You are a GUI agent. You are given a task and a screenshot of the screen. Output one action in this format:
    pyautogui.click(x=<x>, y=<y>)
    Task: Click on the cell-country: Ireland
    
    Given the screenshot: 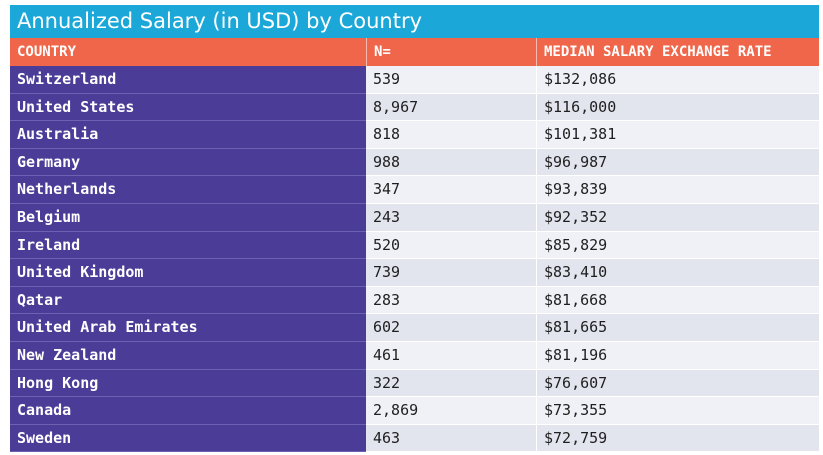 What is the action you would take?
    pyautogui.click(x=188, y=245)
    